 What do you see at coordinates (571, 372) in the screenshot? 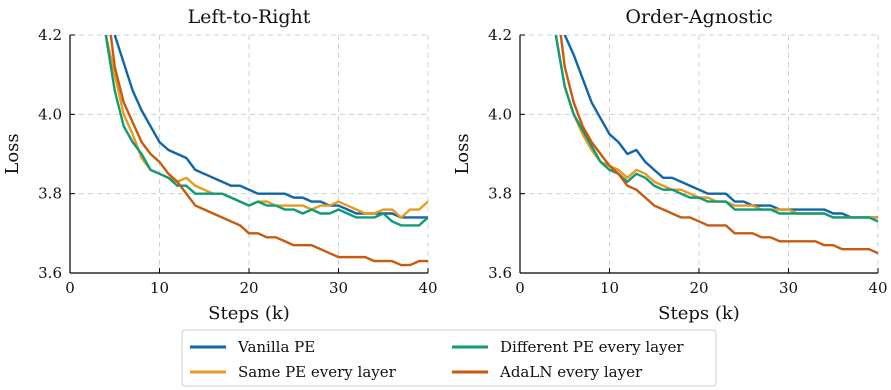
I see `legend-label: AdaLN every layer` at bounding box center [571, 372].